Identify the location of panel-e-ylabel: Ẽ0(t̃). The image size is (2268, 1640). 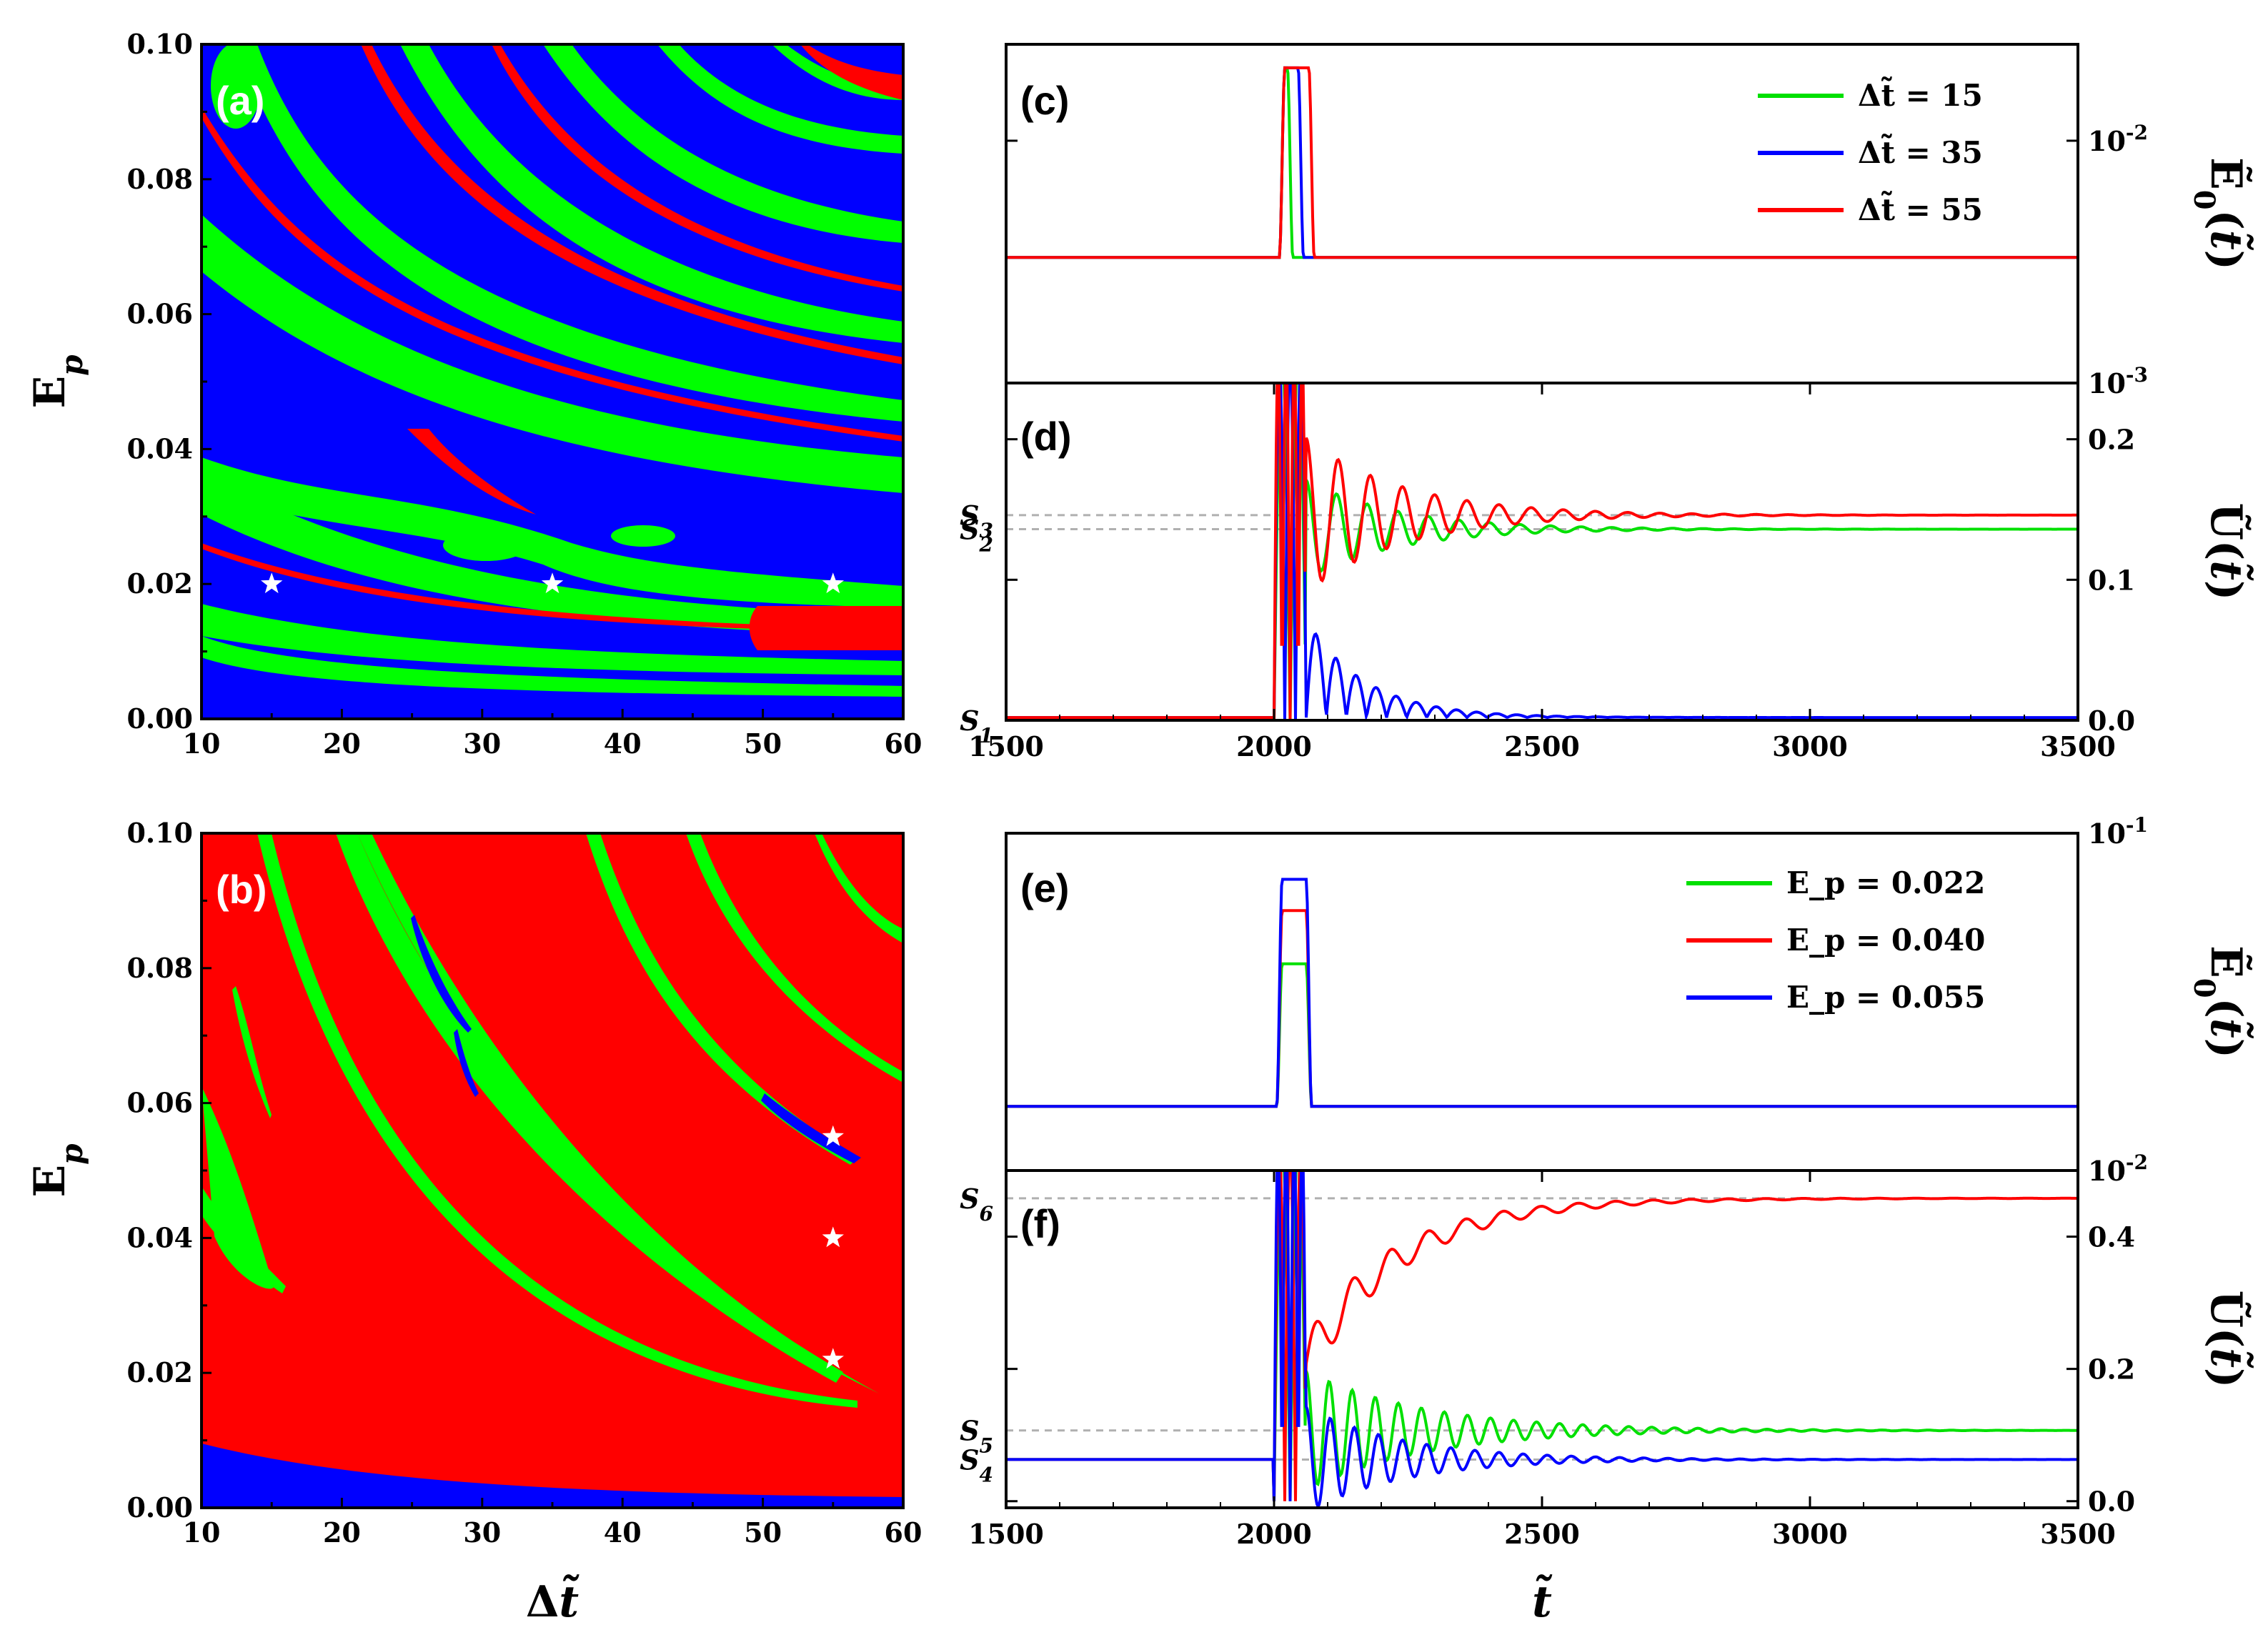
(2221, 1002).